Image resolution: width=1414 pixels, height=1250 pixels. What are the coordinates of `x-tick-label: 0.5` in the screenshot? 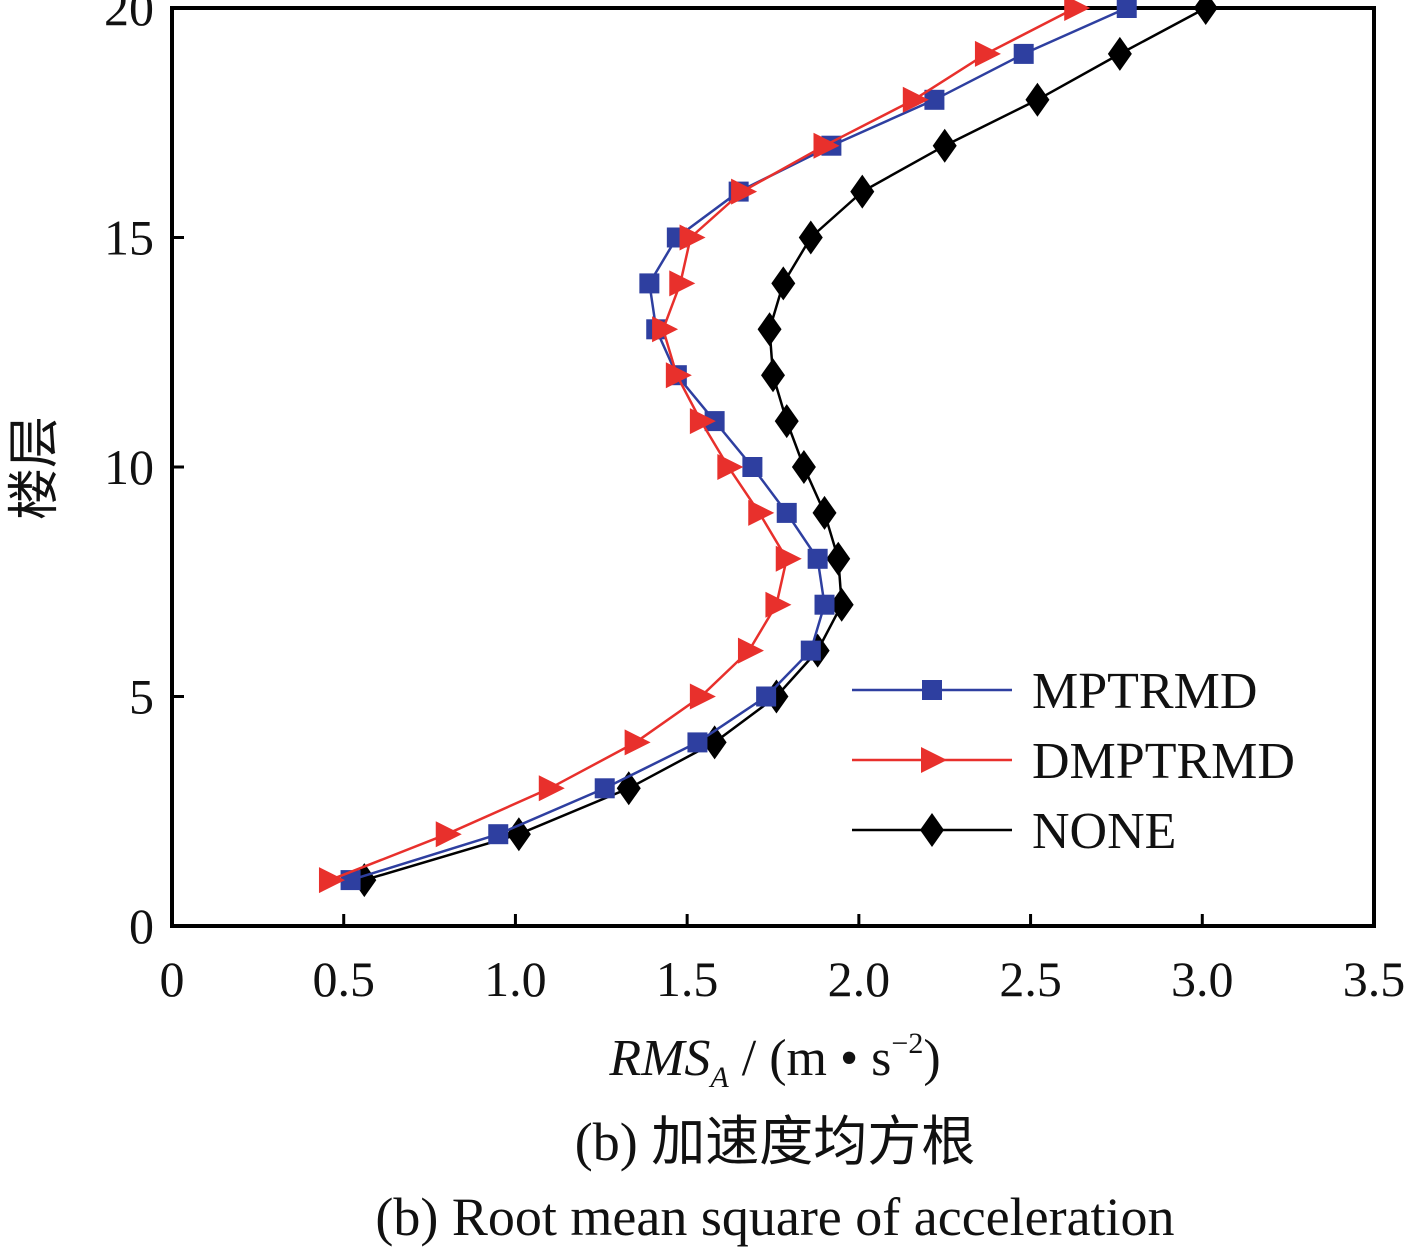 It's located at (343, 979).